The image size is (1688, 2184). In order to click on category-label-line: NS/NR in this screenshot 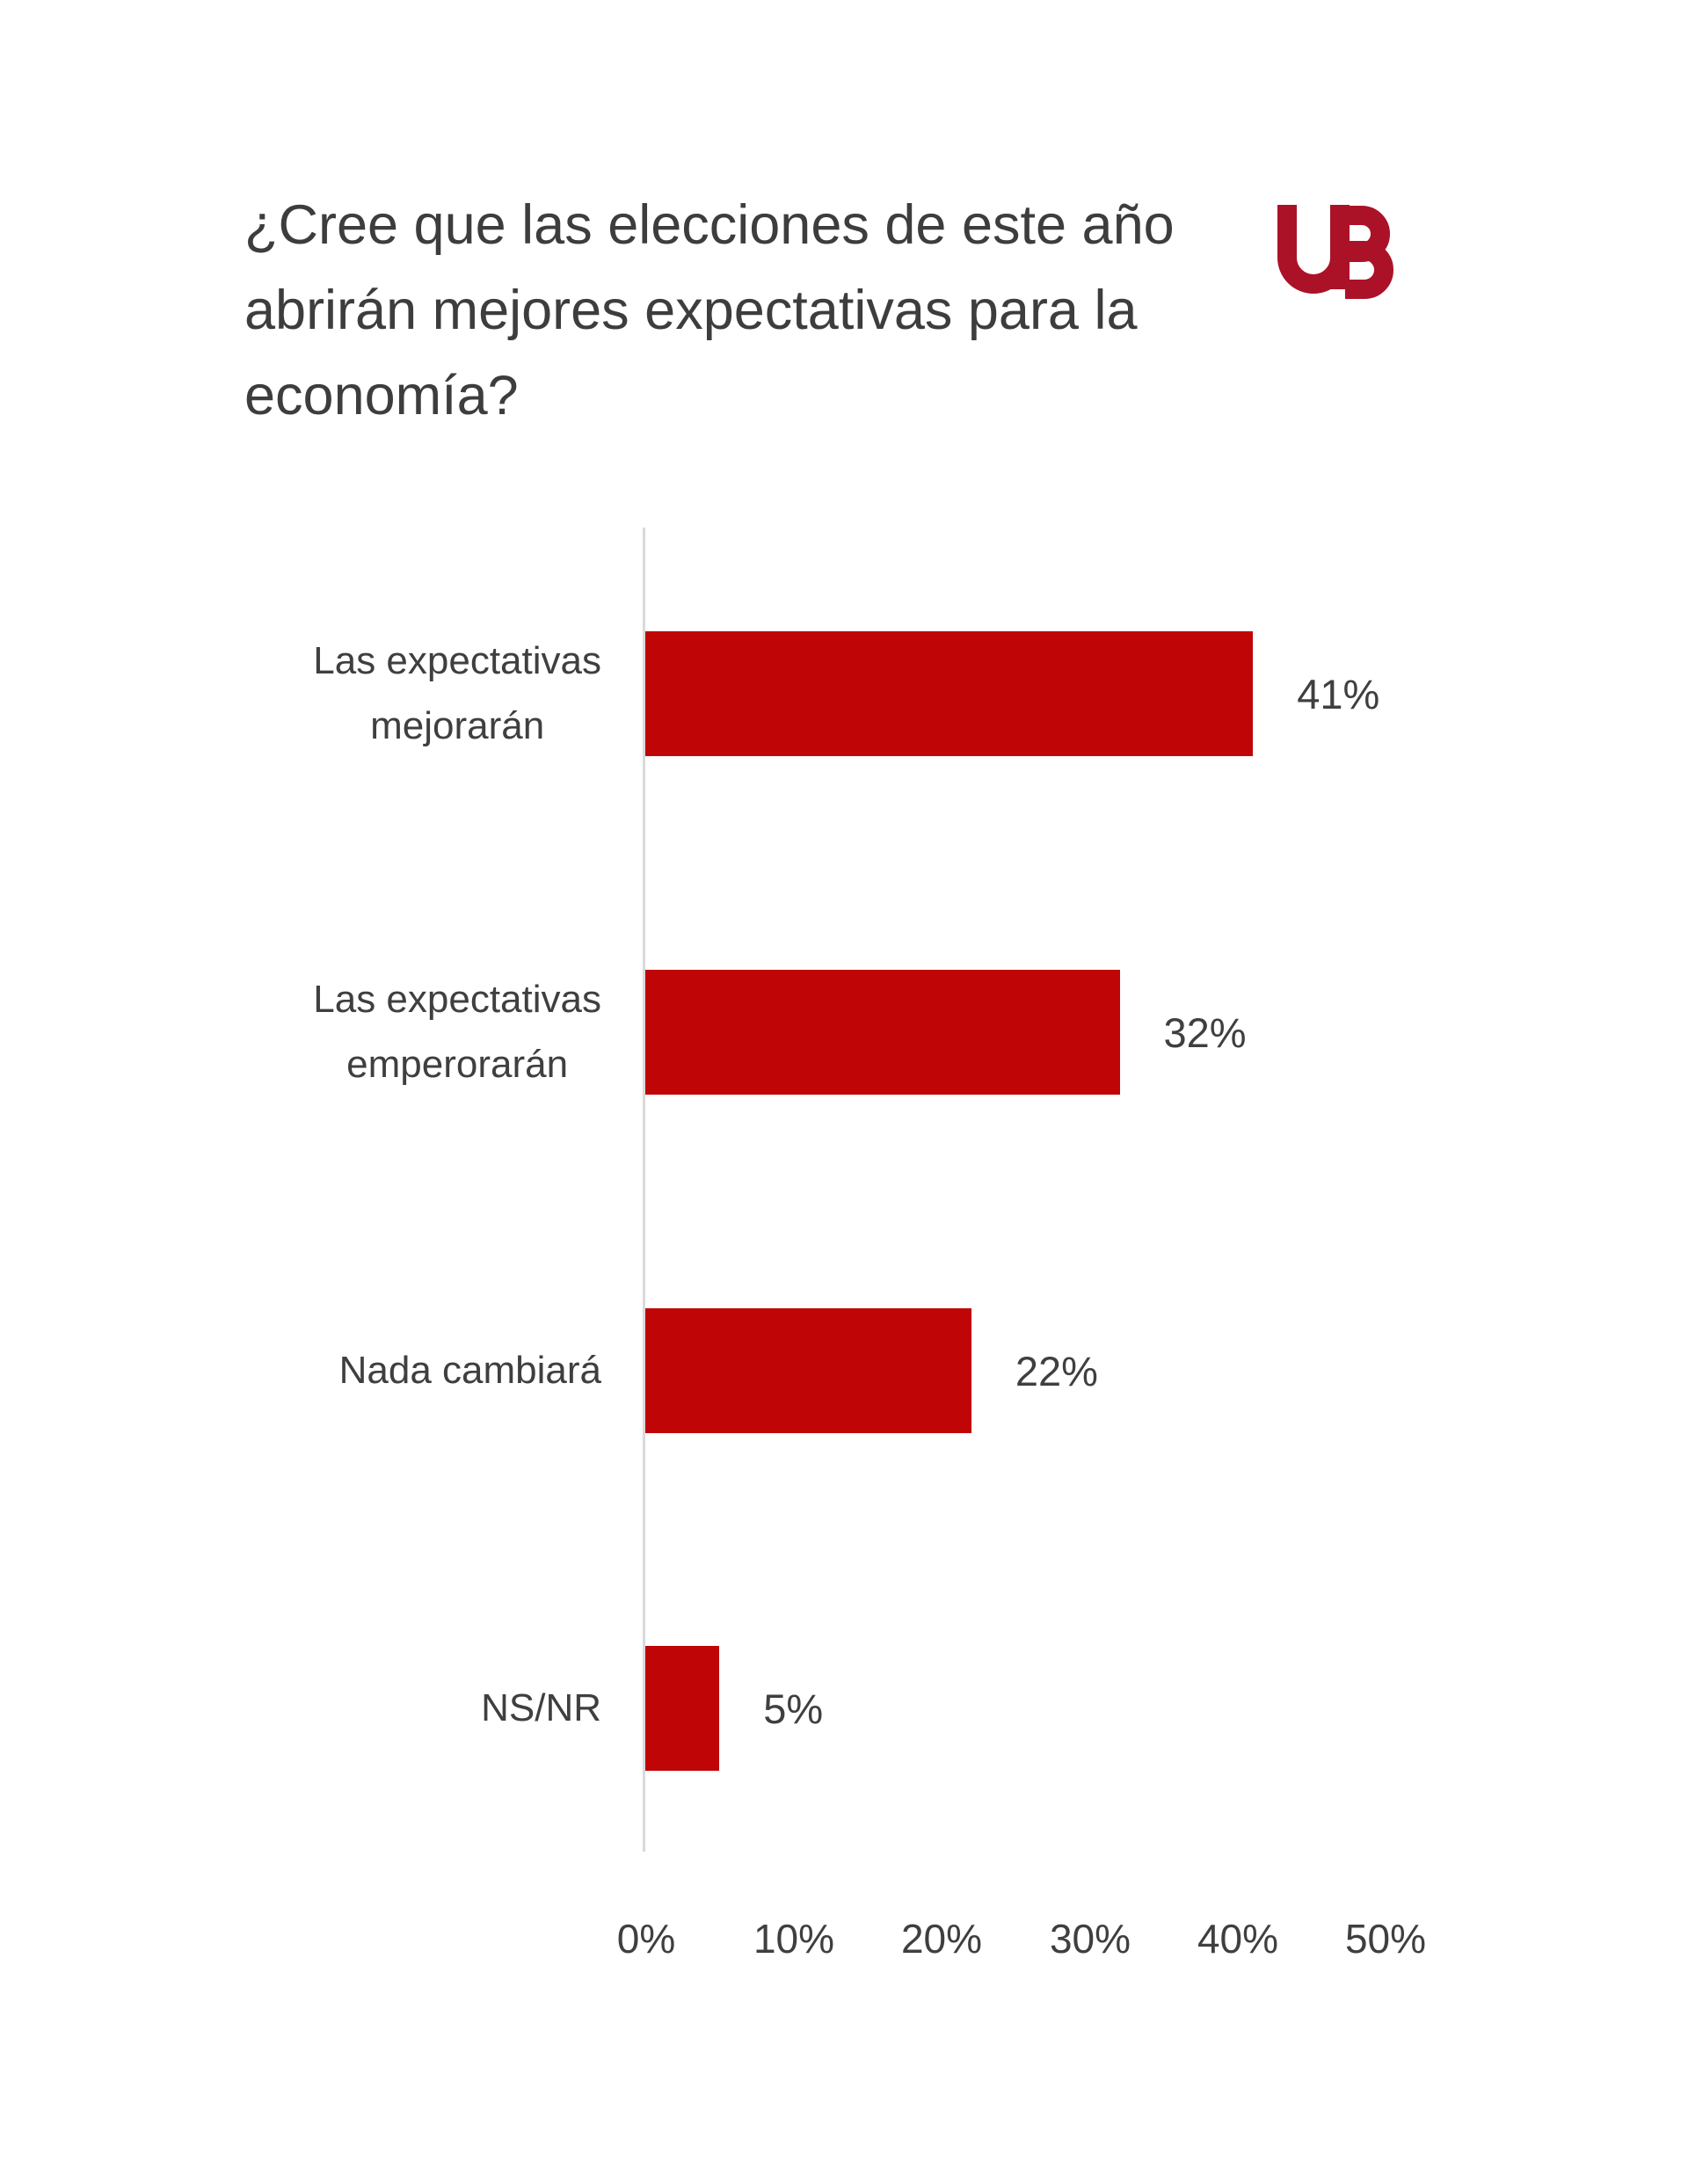, I will do `click(541, 1707)`.